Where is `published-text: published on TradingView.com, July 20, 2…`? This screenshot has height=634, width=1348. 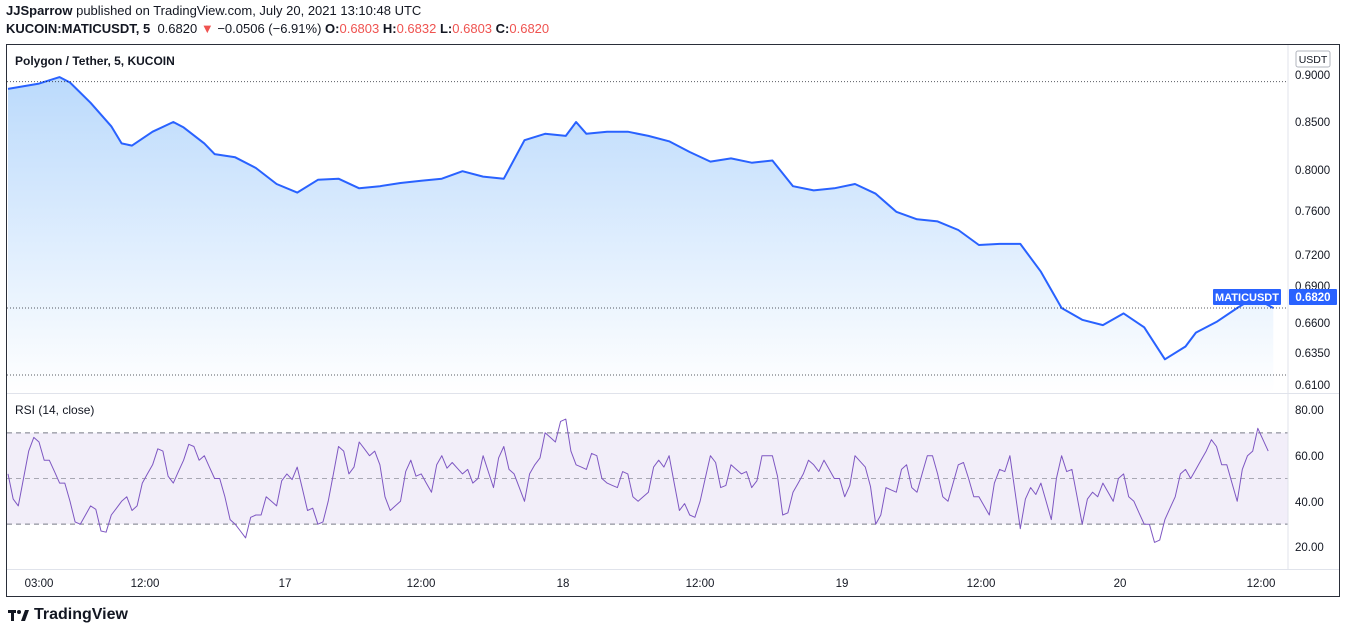 published-text: published on TradingView.com, July 20, 2… is located at coordinates (247, 10).